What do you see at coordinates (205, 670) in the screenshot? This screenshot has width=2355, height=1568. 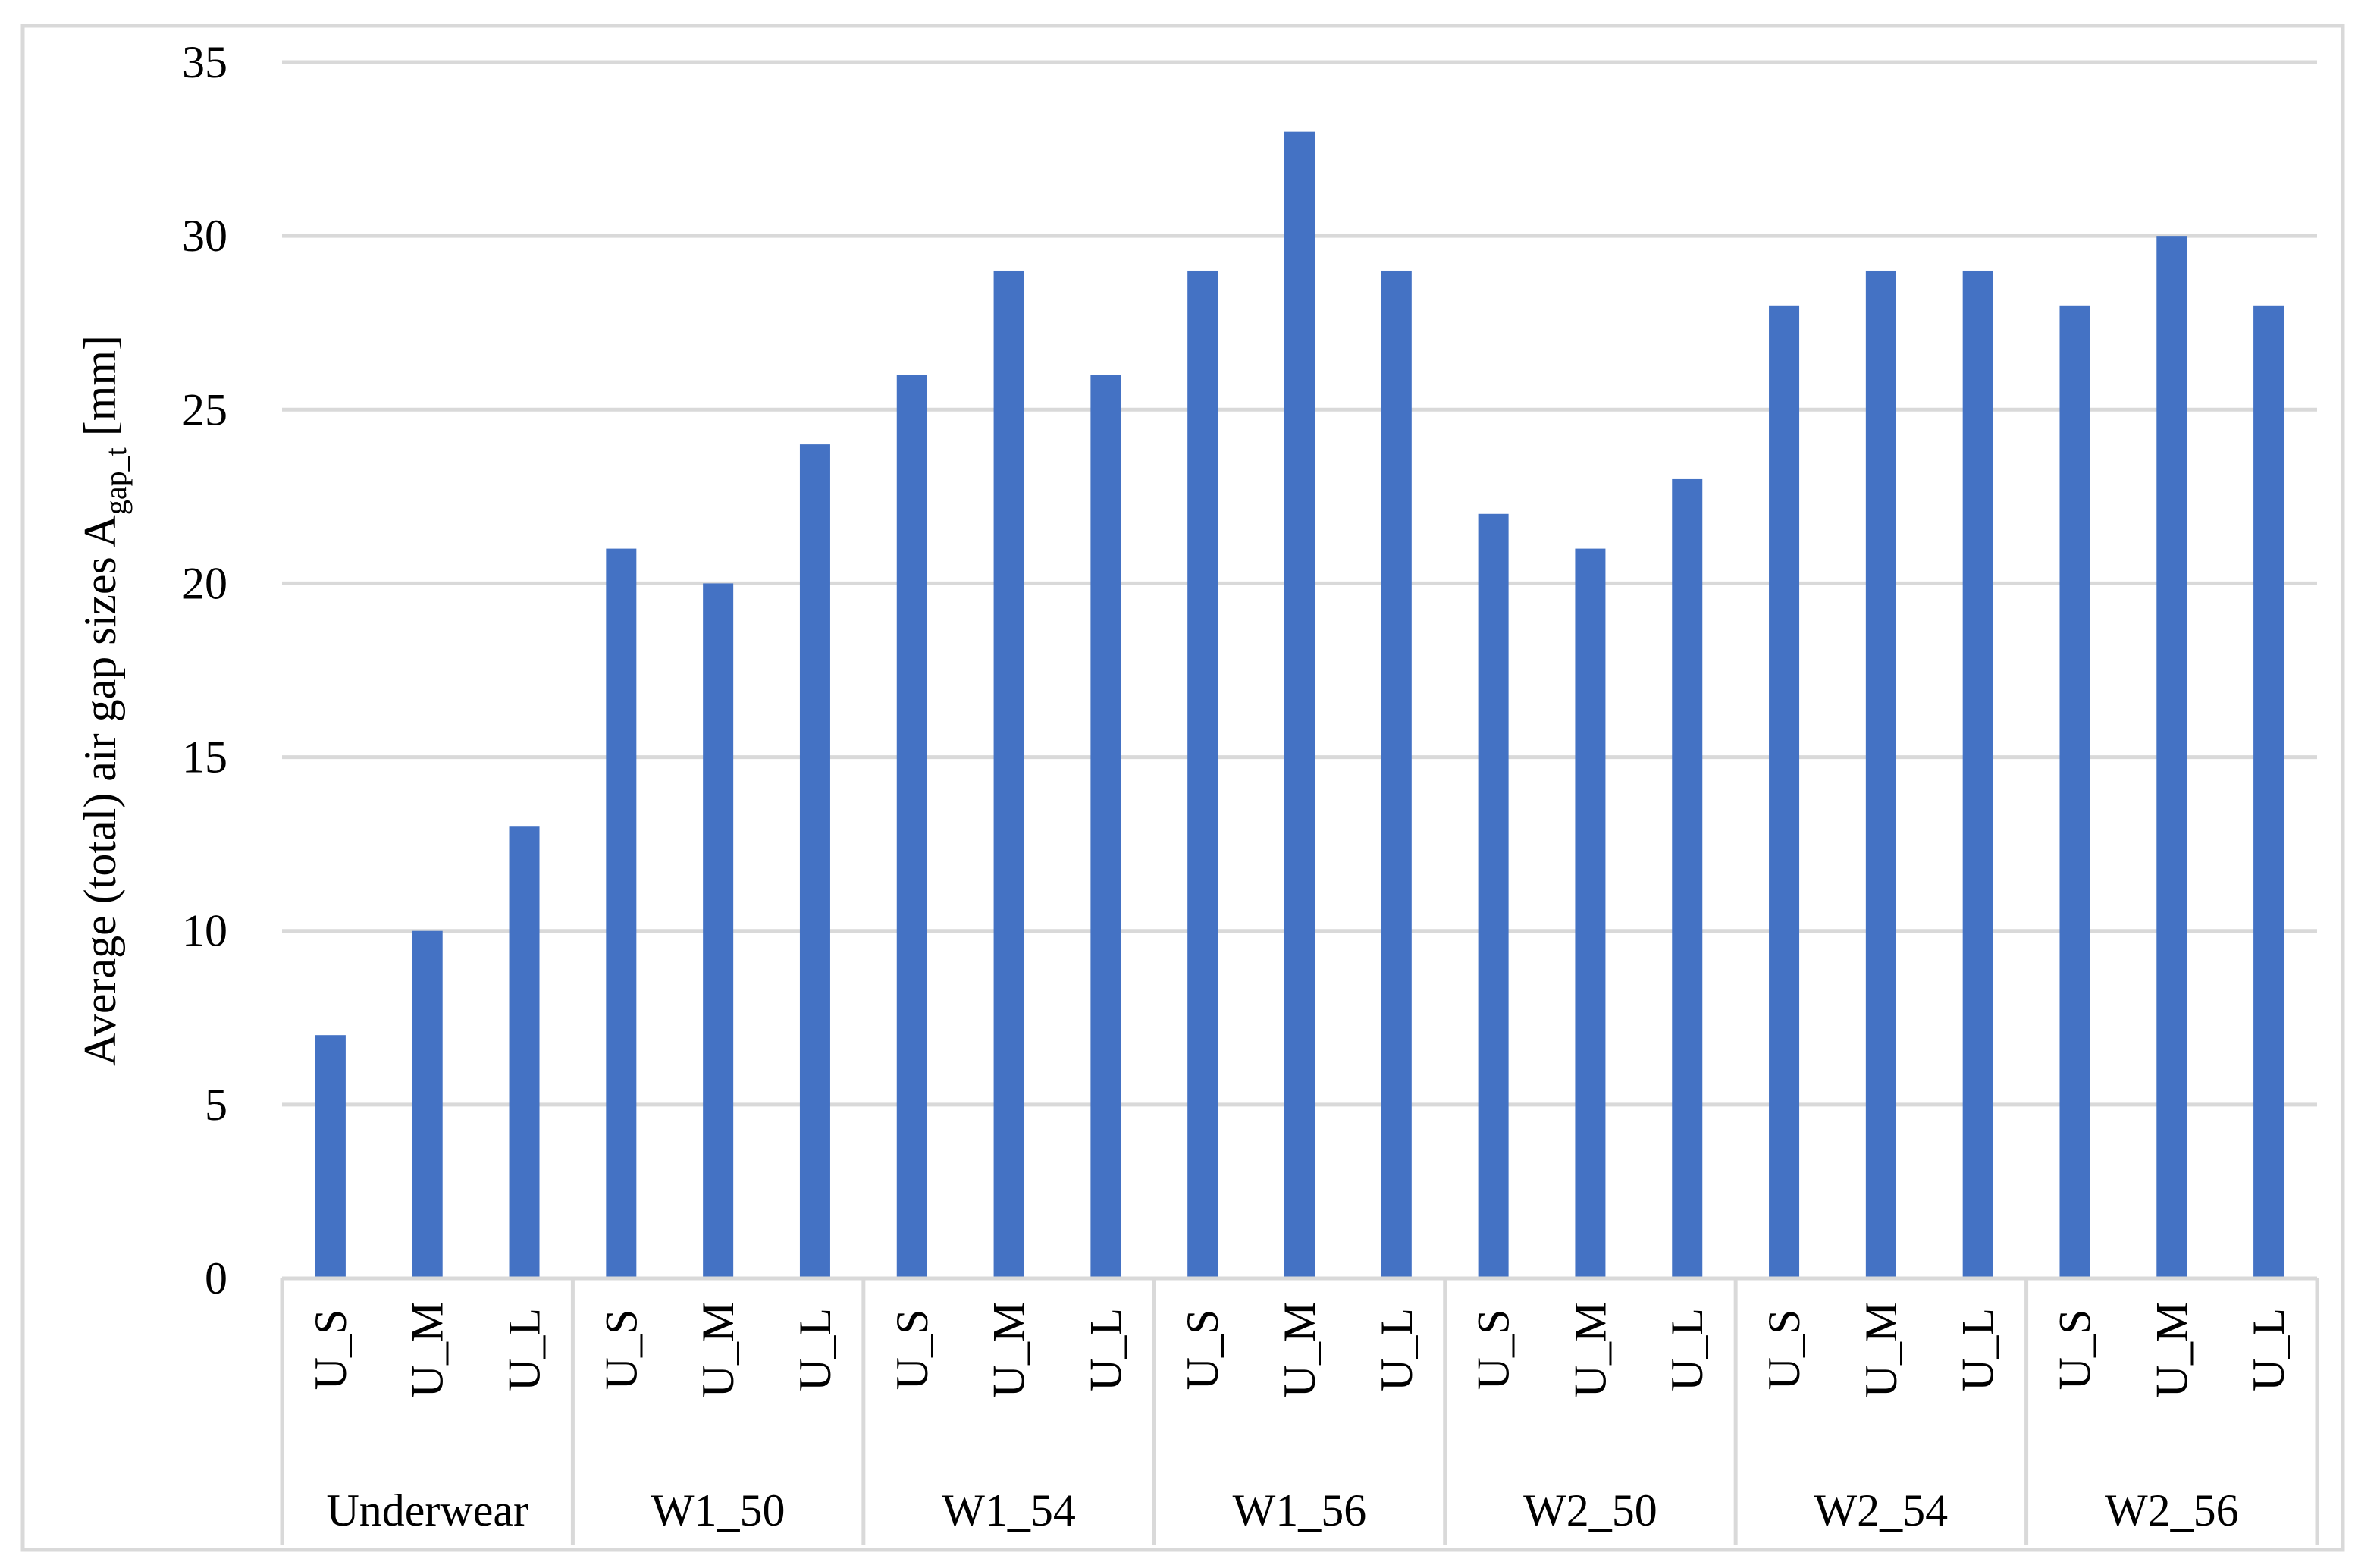 I see `y-axis-ticks: 0 5 10 15 20 25 30 35` at bounding box center [205, 670].